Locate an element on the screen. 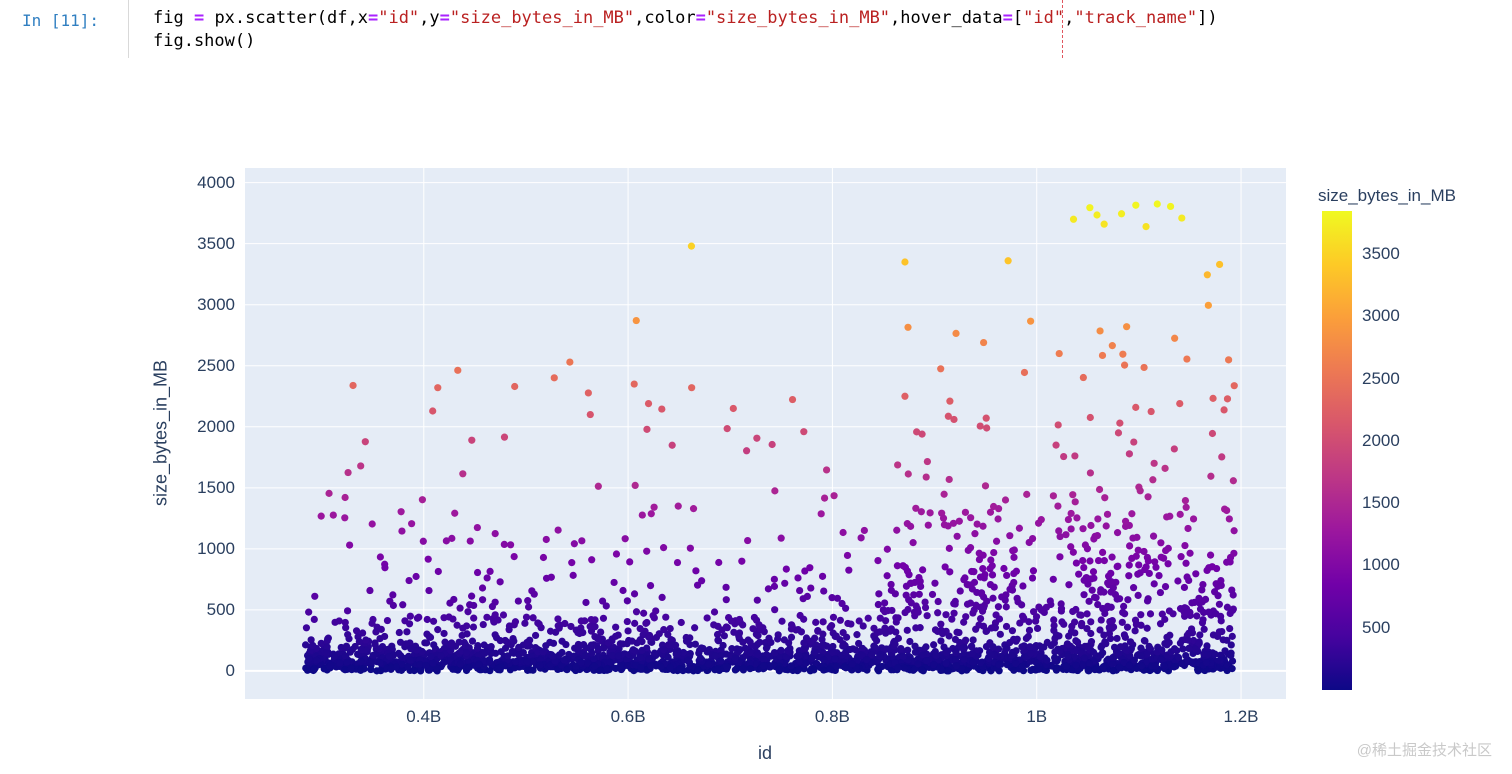  colorbar-tick-label: 1000 is located at coordinates (1381, 565).